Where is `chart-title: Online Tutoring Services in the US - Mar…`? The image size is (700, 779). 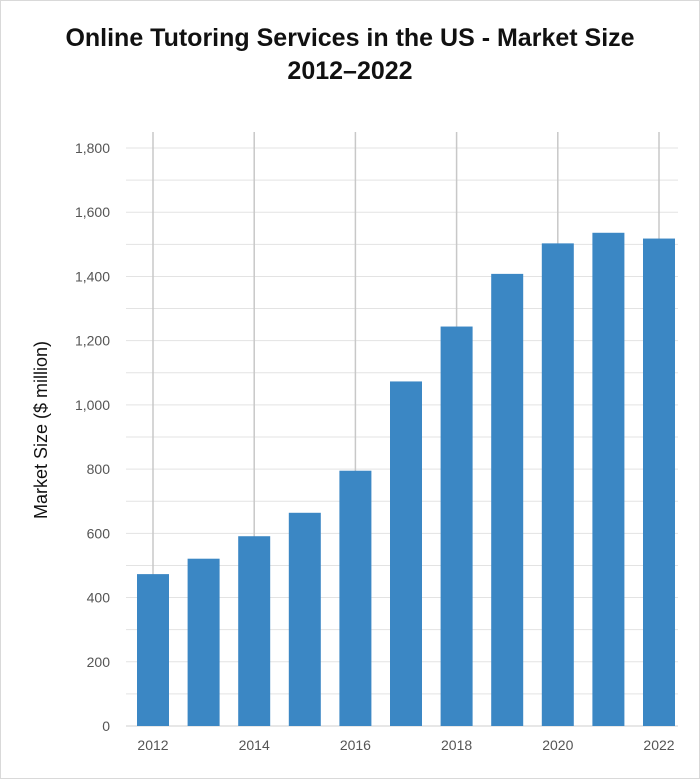
chart-title: Online Tutoring Services in the US - Mar… is located at coordinates (350, 55).